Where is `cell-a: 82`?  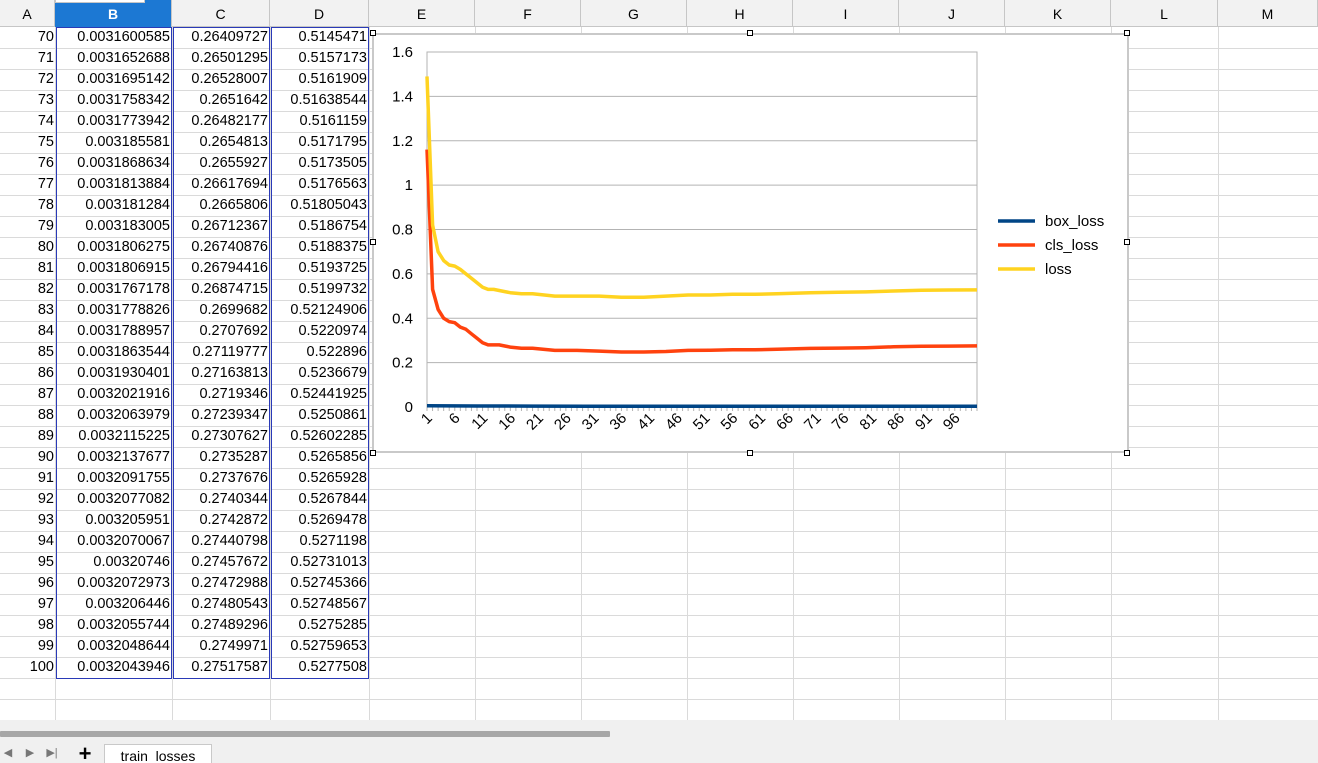
cell-a: 82 is located at coordinates (45, 289).